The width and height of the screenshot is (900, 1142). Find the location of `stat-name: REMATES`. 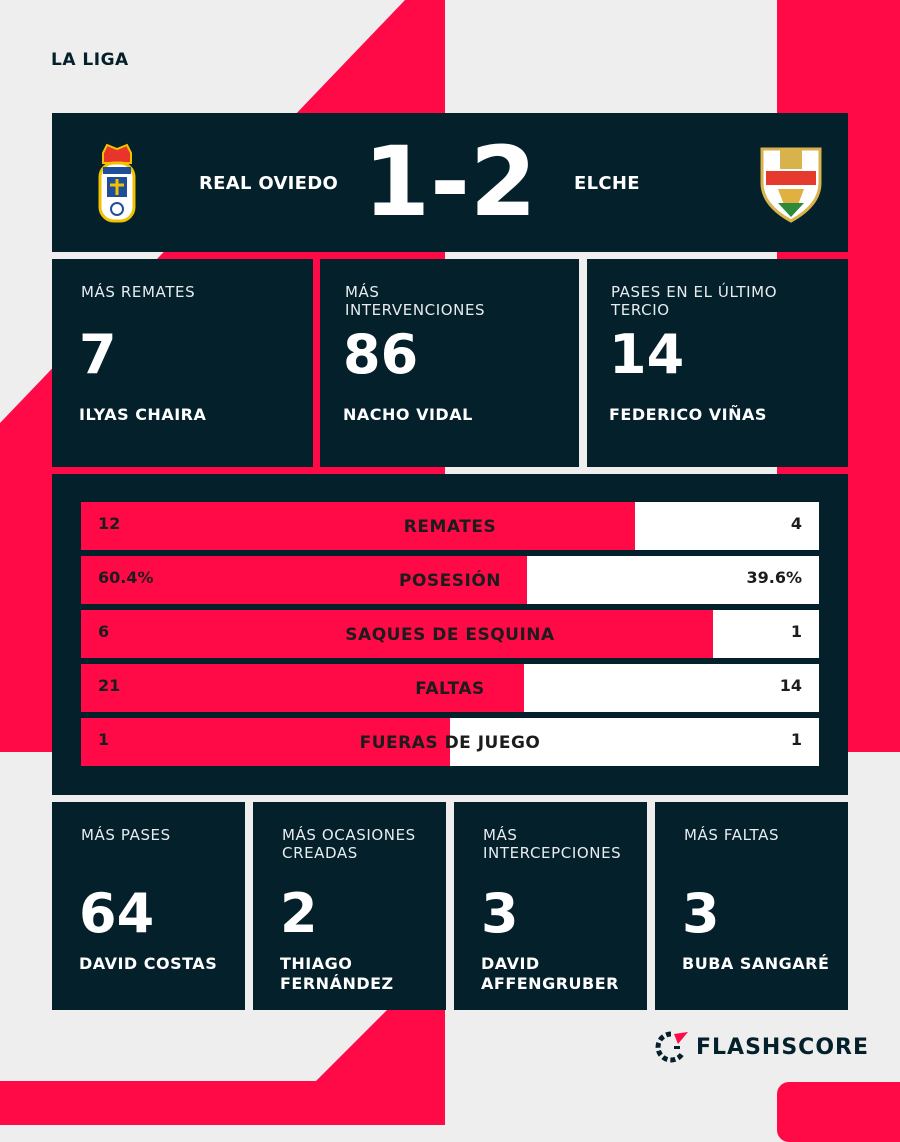

stat-name: REMATES is located at coordinates (450, 527).